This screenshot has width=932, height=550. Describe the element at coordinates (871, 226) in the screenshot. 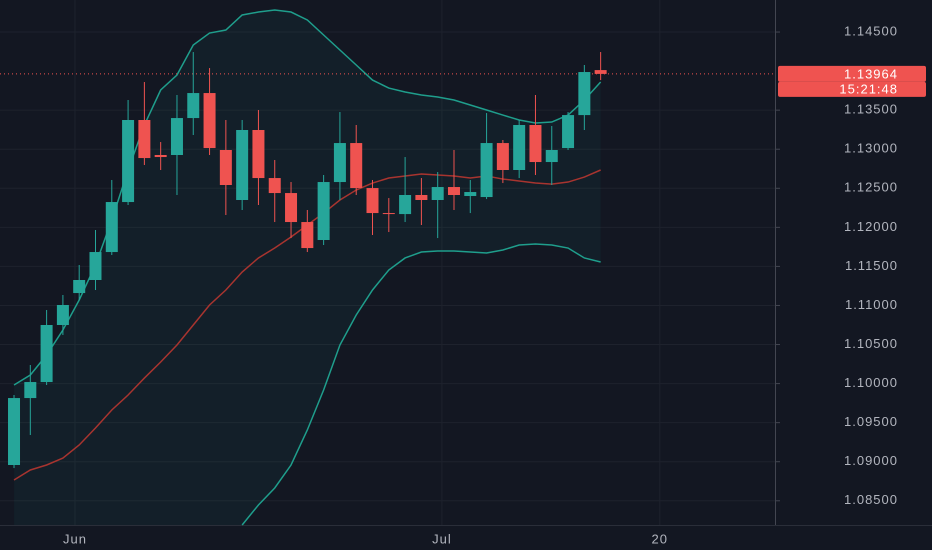

I see `y-tick-label: 1.12000` at that location.